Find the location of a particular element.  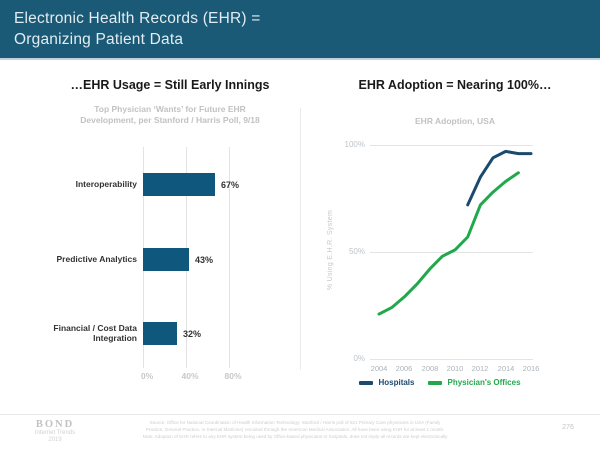

legend-label: Hospitals is located at coordinates (396, 382).